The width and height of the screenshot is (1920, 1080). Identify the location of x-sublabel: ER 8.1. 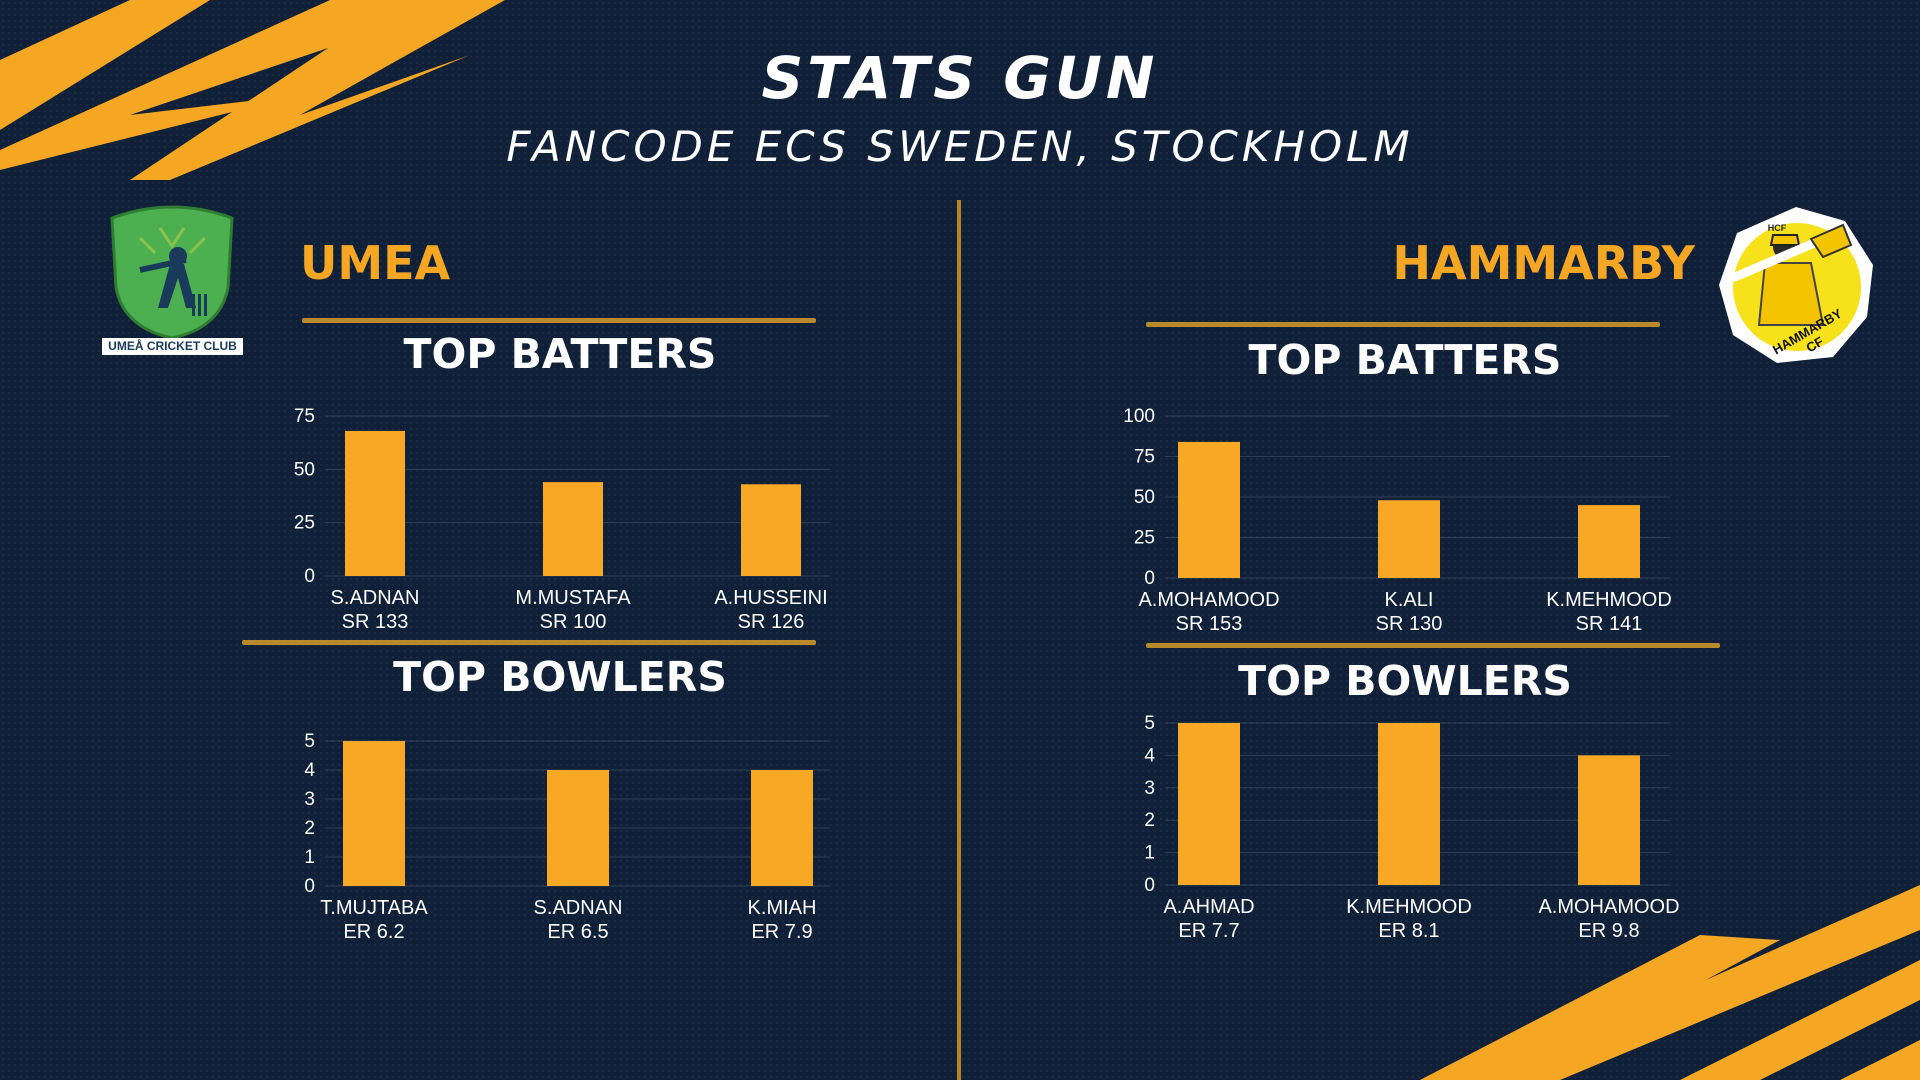
(1408, 931).